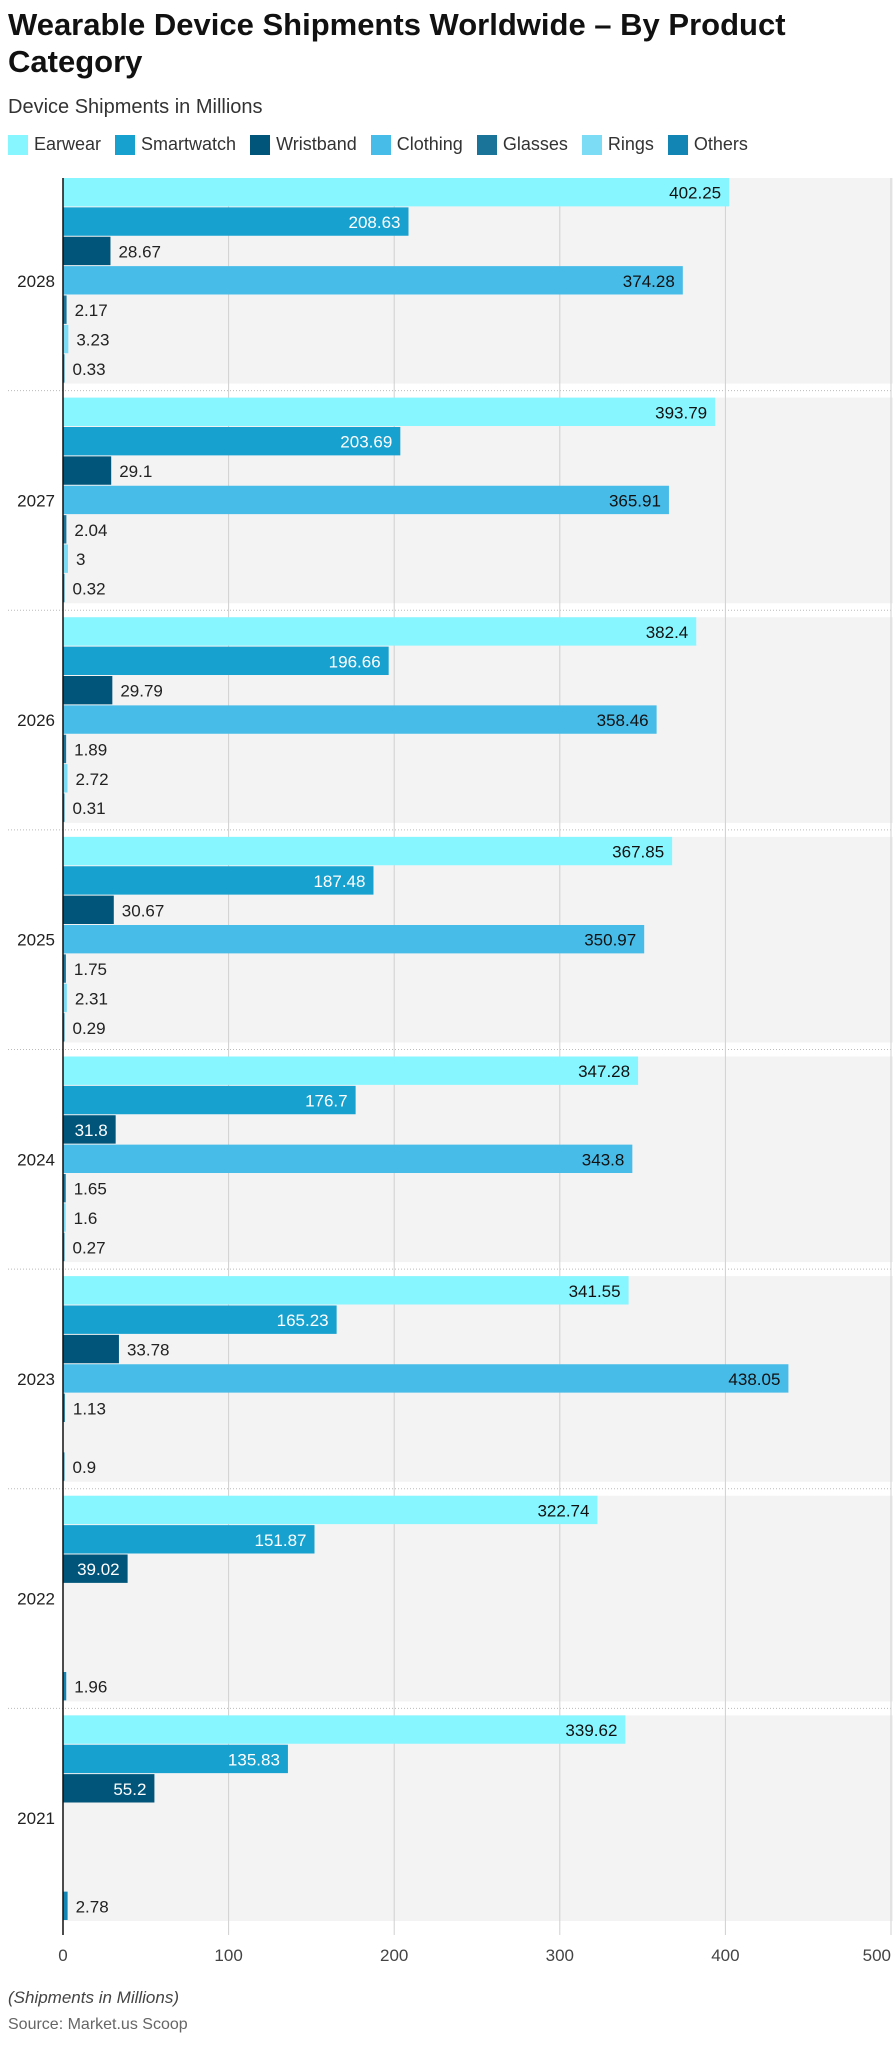 The width and height of the screenshot is (895, 2048). Describe the element at coordinates (604, 1071) in the screenshot. I see `data-label: 347.28` at that location.